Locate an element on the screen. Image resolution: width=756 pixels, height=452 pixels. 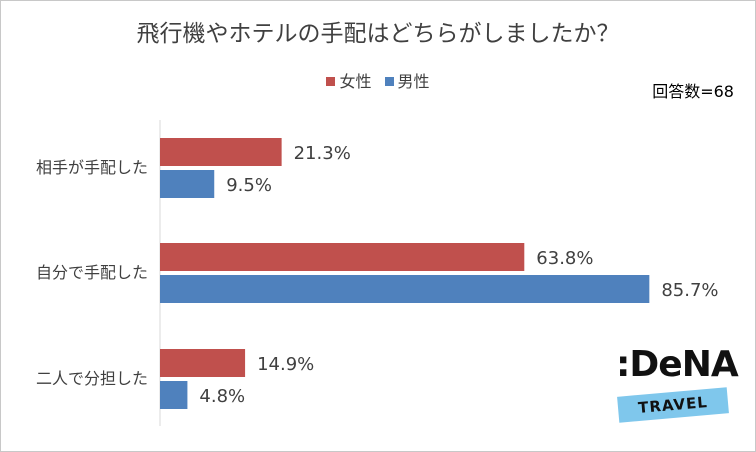
legend-item-male: 男性 is located at coordinates (407, 80).